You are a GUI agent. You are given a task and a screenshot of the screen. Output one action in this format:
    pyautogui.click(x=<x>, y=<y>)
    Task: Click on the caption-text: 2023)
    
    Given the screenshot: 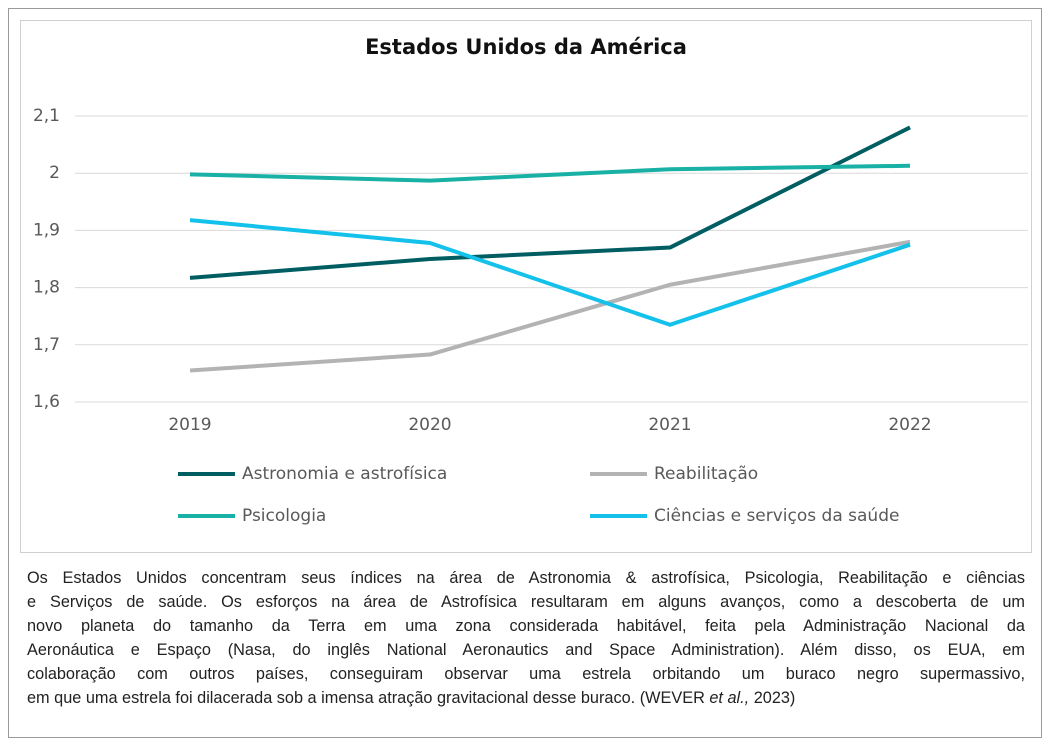 What is the action you would take?
    pyautogui.click(x=772, y=698)
    